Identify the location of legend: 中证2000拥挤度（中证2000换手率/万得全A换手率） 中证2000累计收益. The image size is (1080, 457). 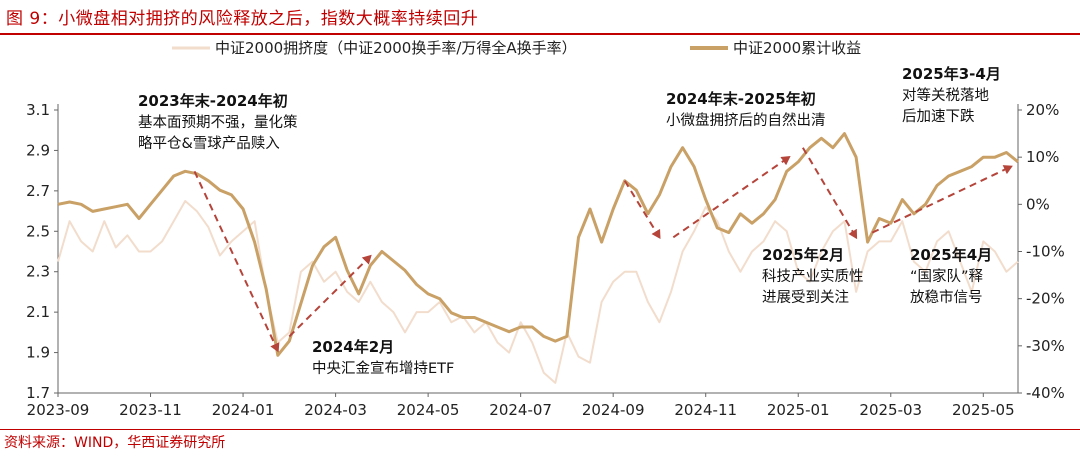
(516, 48).